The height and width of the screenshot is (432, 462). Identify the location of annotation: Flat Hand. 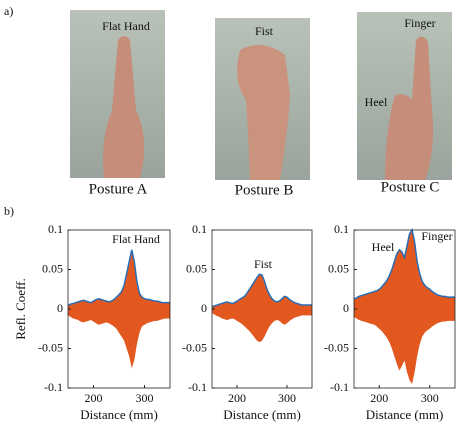
(136, 239).